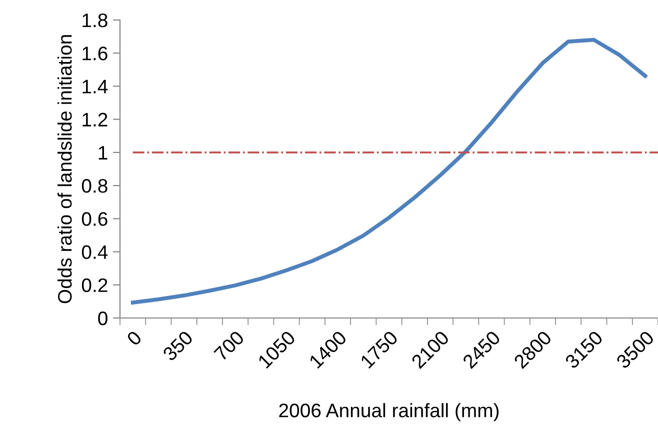  What do you see at coordinates (95, 219) in the screenshot?
I see `y-tick-label: 0.6` at bounding box center [95, 219].